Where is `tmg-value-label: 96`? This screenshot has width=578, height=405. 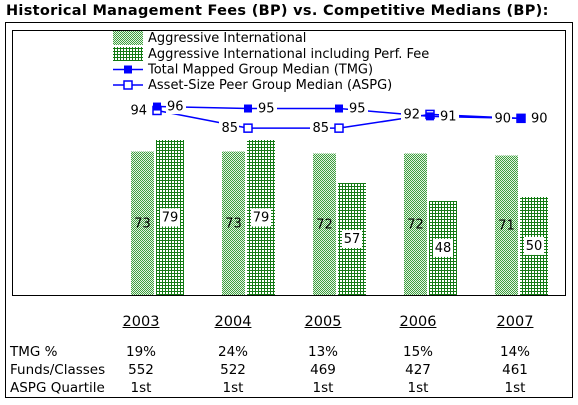 tmg-value-label: 96 is located at coordinates (175, 107).